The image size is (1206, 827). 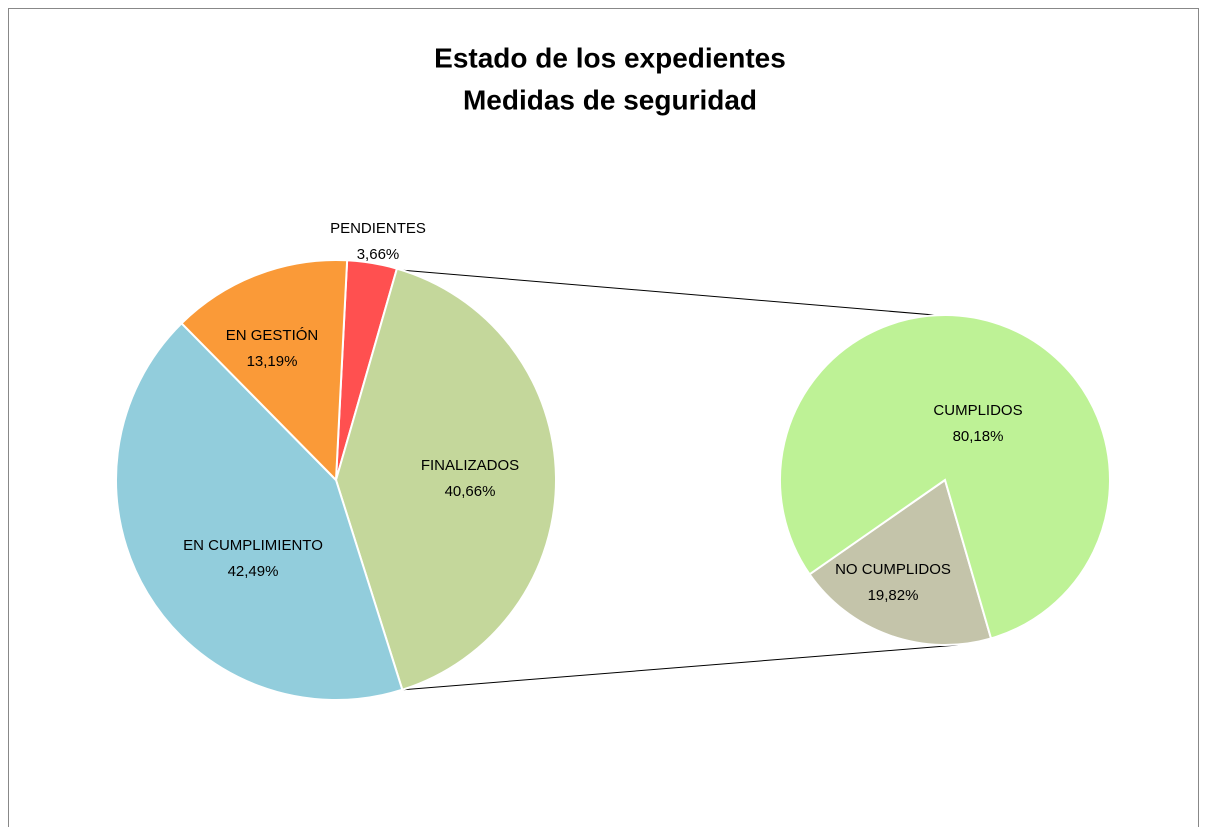 I want to click on slice-value-label: 3,66%, so click(x=378, y=254).